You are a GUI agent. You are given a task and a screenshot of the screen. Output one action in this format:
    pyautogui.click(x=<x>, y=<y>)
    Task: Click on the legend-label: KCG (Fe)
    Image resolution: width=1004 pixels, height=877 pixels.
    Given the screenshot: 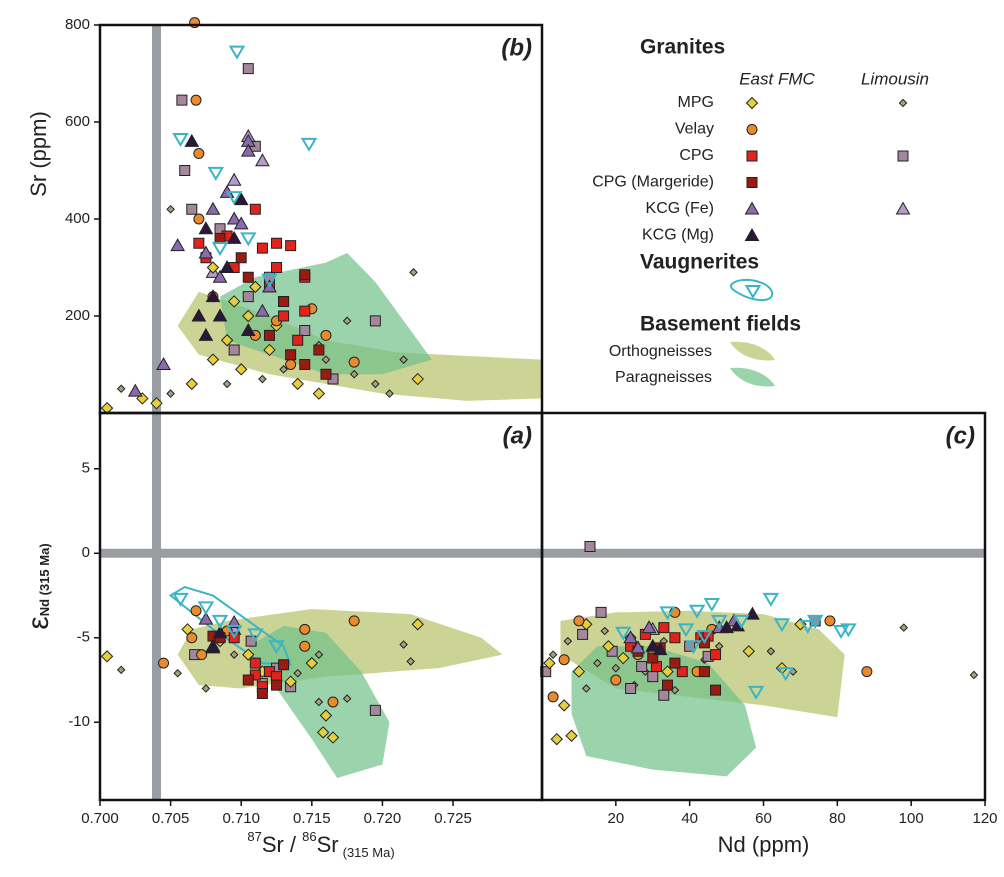 What is the action you would take?
    pyautogui.click(x=680, y=208)
    